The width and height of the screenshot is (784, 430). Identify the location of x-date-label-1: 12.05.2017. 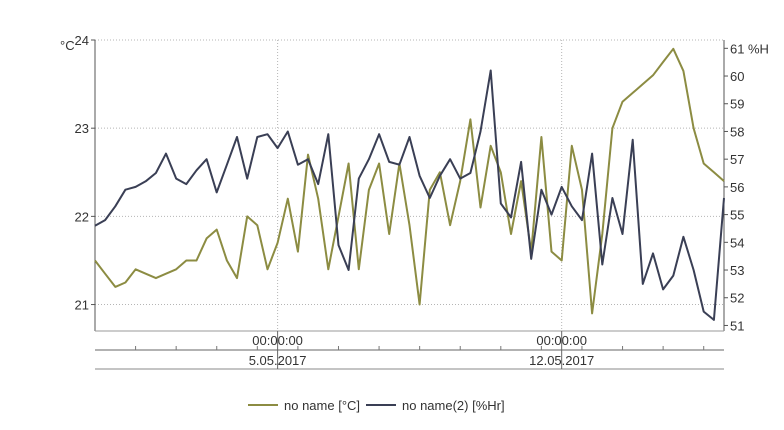
(561, 360).